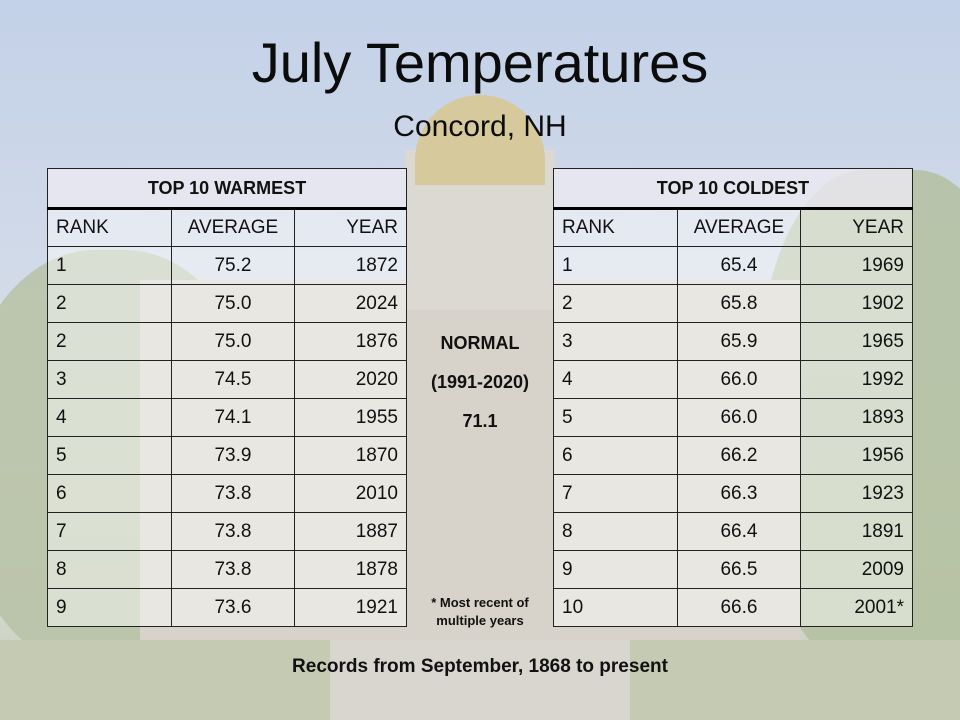 The image size is (960, 720). I want to click on table-row: 9 73.6 1921, so click(227, 607).